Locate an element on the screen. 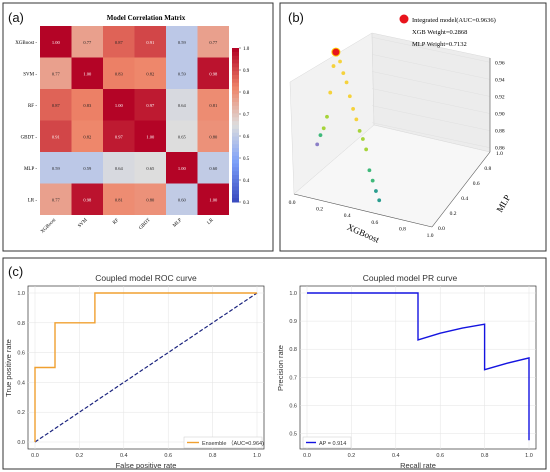 The image size is (550, 472). x-tick-label: 0.8 is located at coordinates (485, 456).